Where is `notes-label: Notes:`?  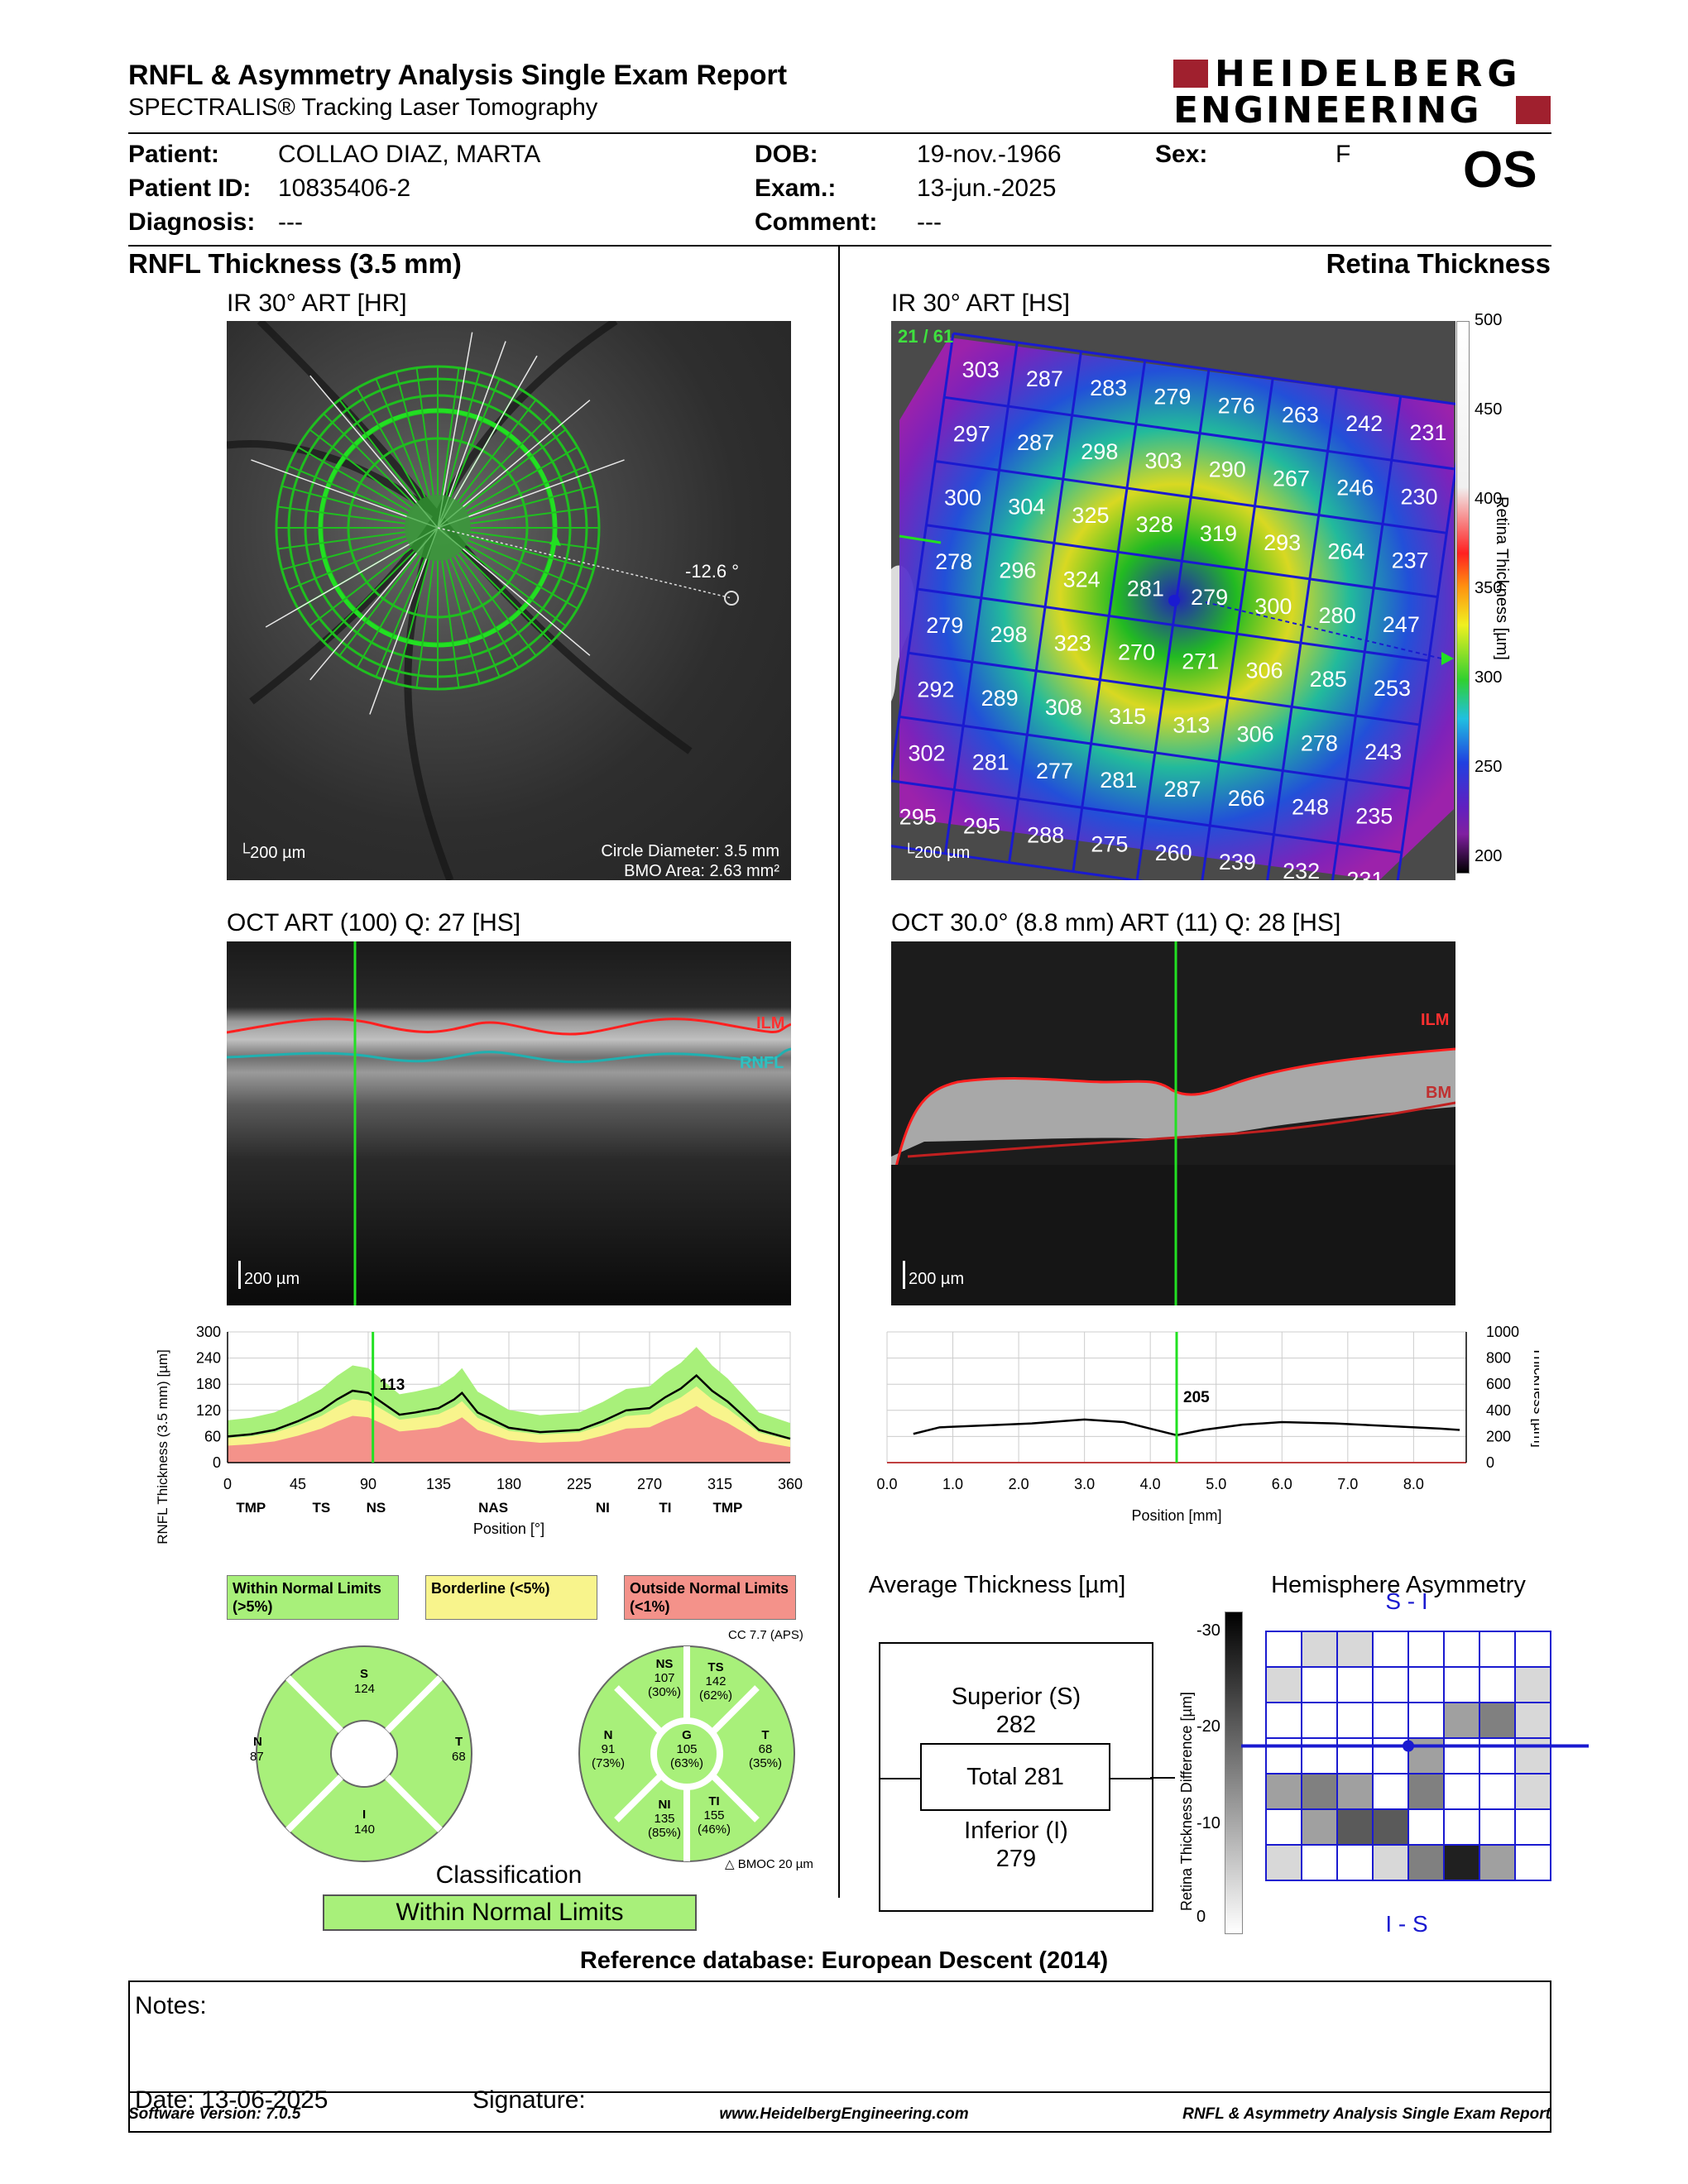 notes-label: Notes: is located at coordinates (171, 2005).